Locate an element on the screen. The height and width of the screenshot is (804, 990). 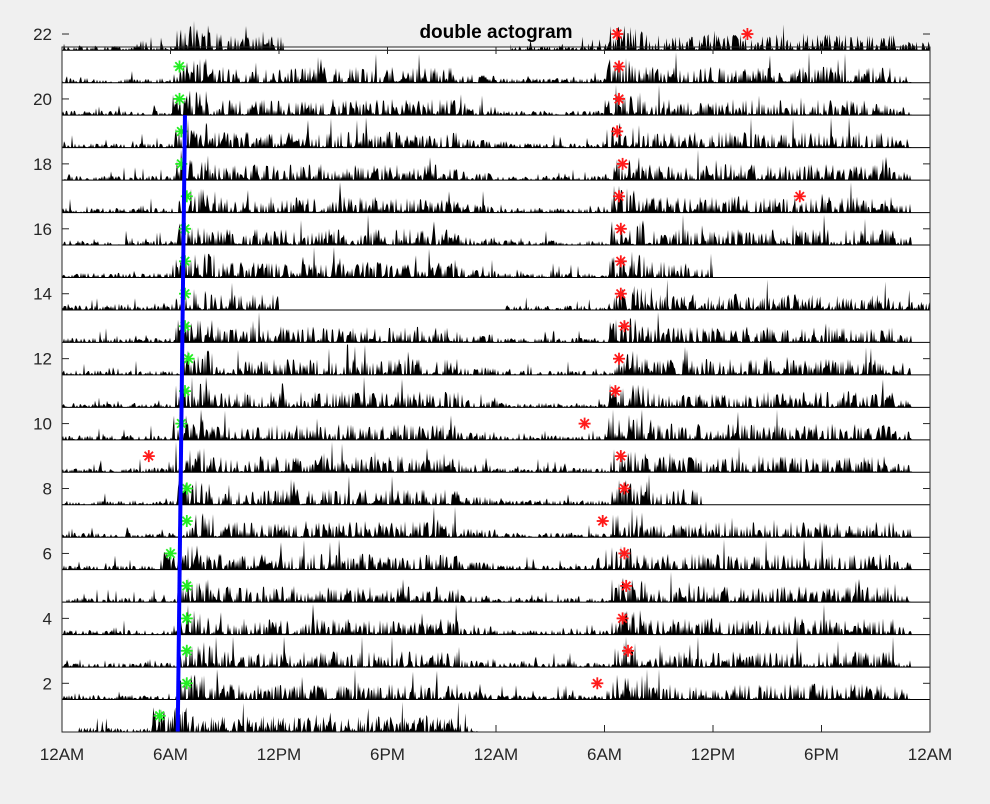
green-onset-marker-day-1-stroke is located at coordinates (159, 715).